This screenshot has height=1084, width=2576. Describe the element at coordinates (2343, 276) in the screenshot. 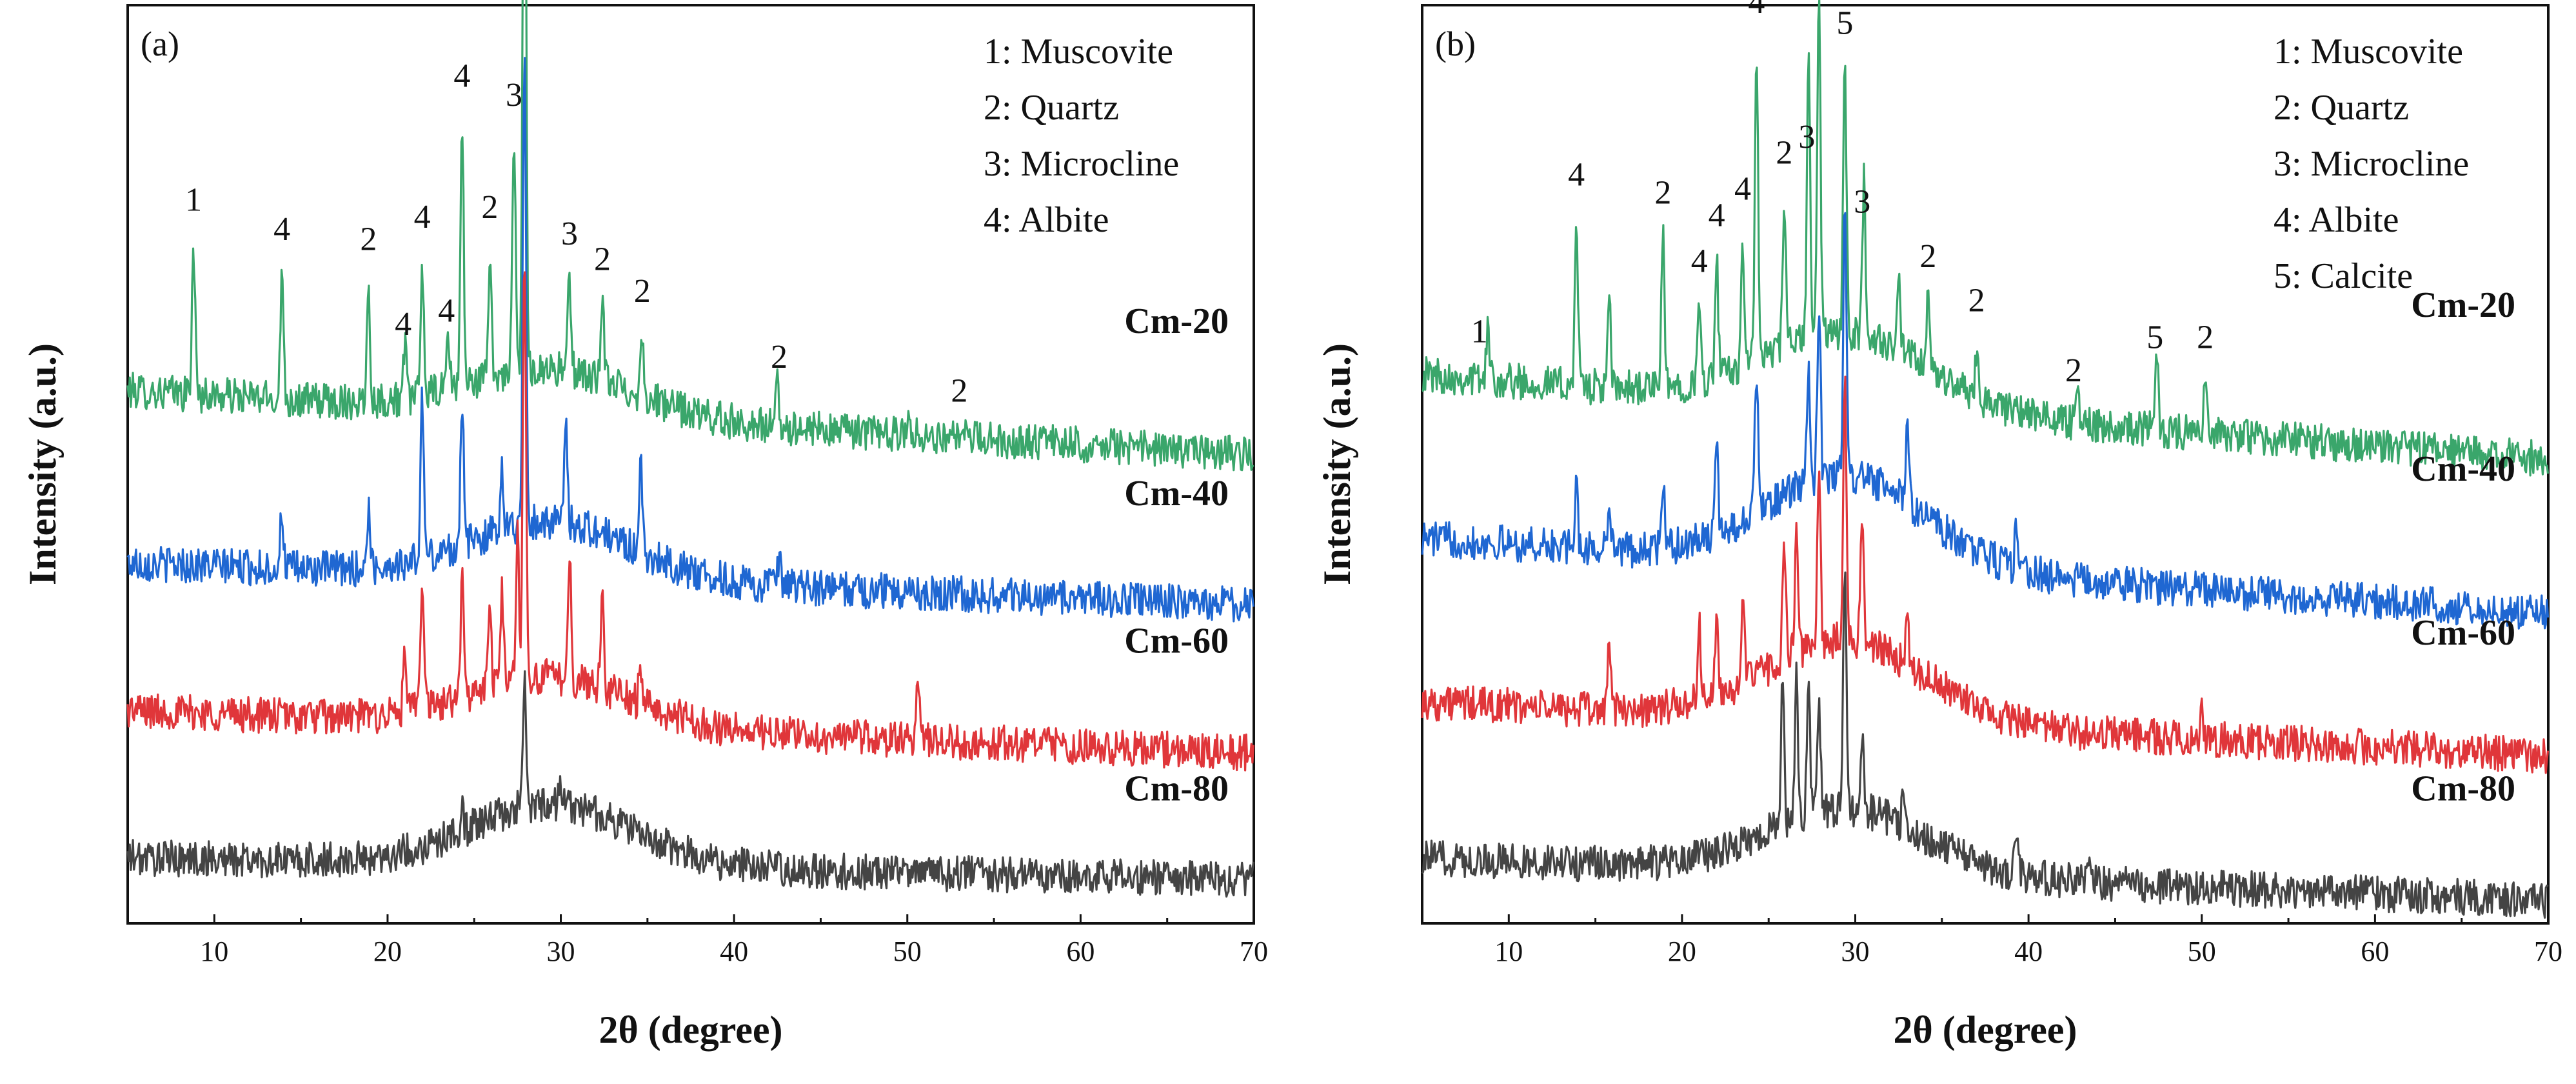

I see `legend-item: 5: Calcite` at that location.